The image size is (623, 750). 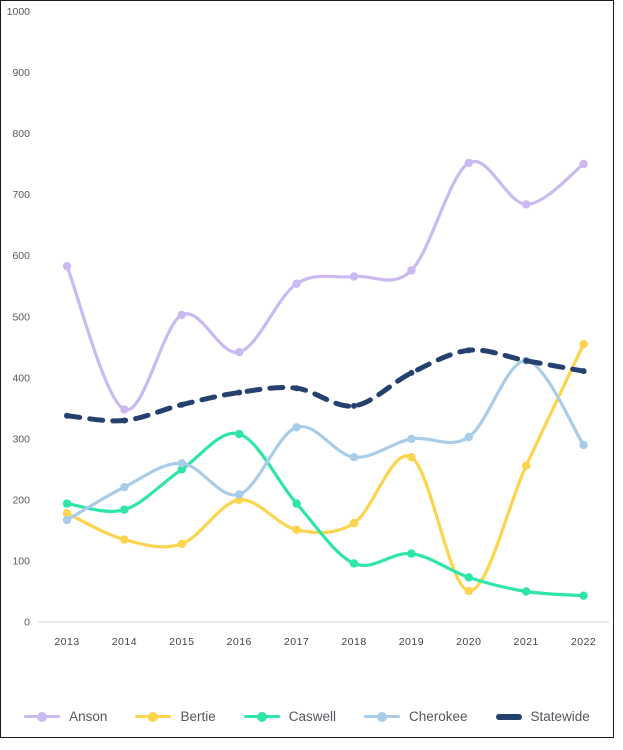 What do you see at coordinates (42, 717) in the screenshot?
I see `legend-marker-anson-icon` at bounding box center [42, 717].